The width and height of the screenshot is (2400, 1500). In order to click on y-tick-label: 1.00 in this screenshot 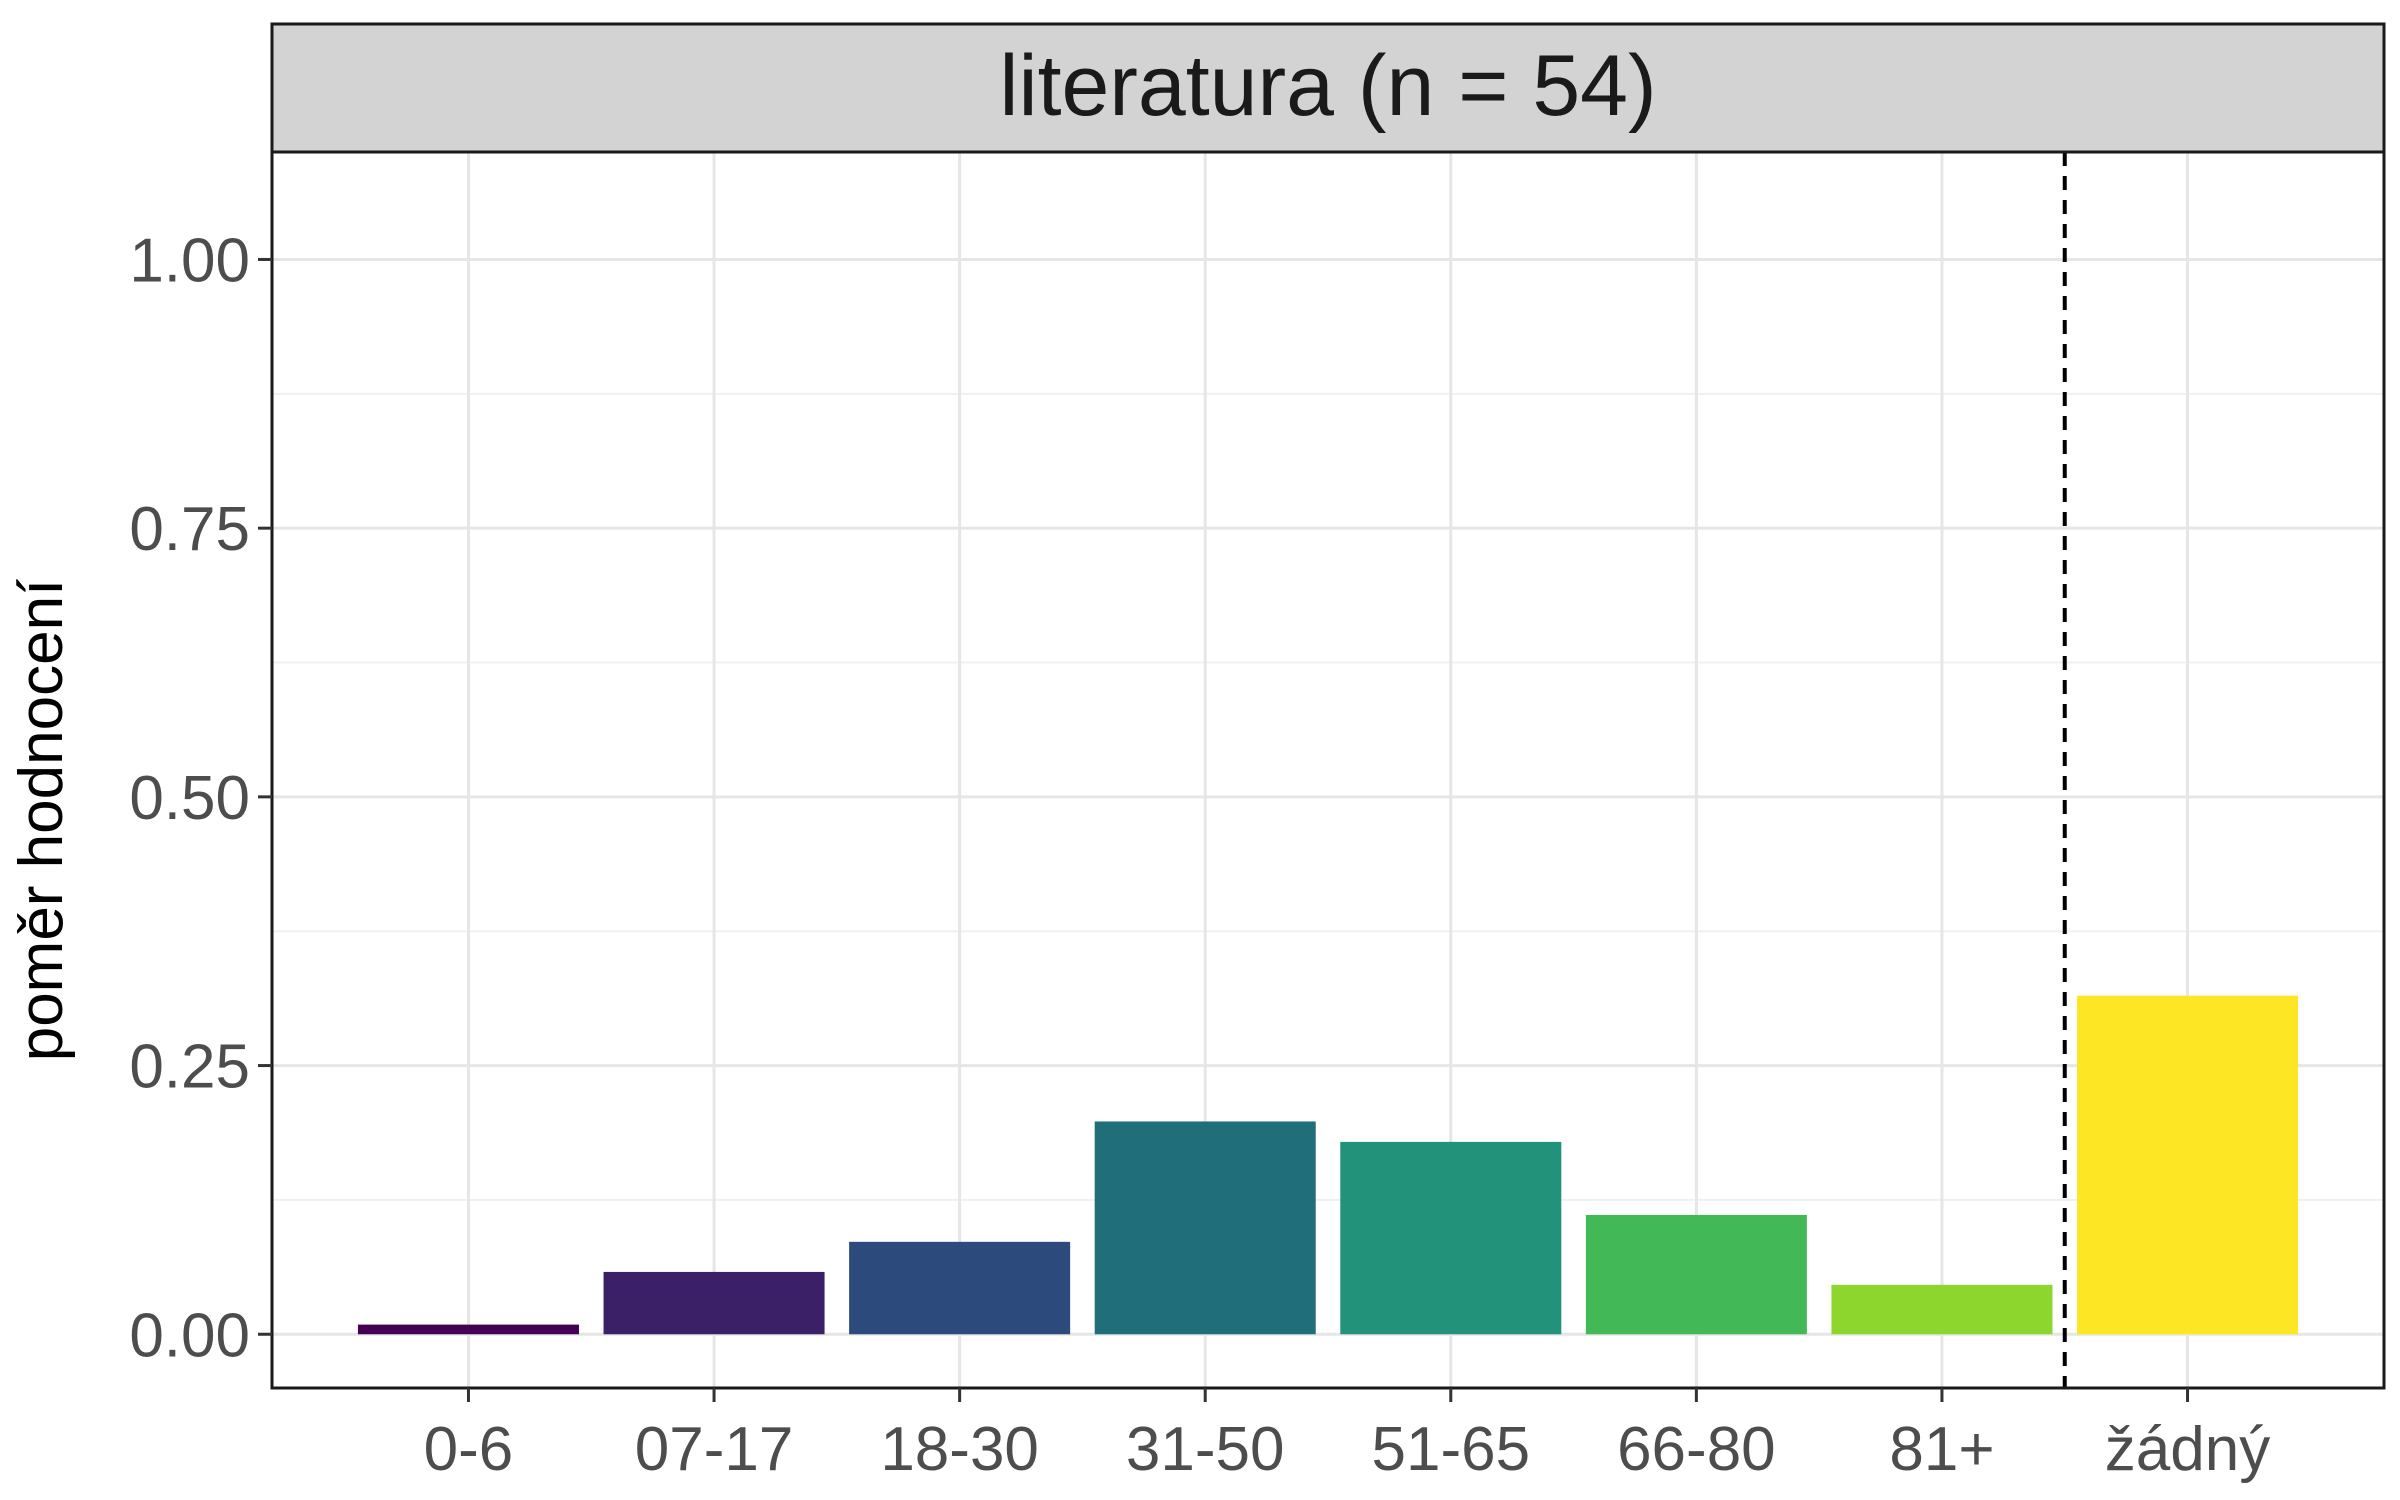, I will do `click(189, 260)`.